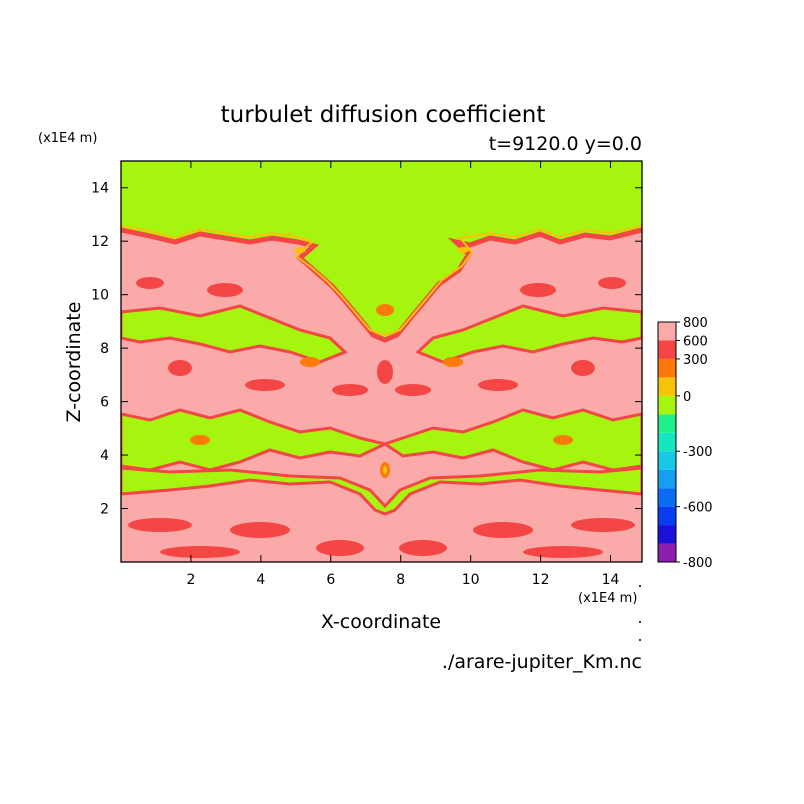 The image size is (804, 804). I want to click on y-tick-label: 2, so click(104, 510).